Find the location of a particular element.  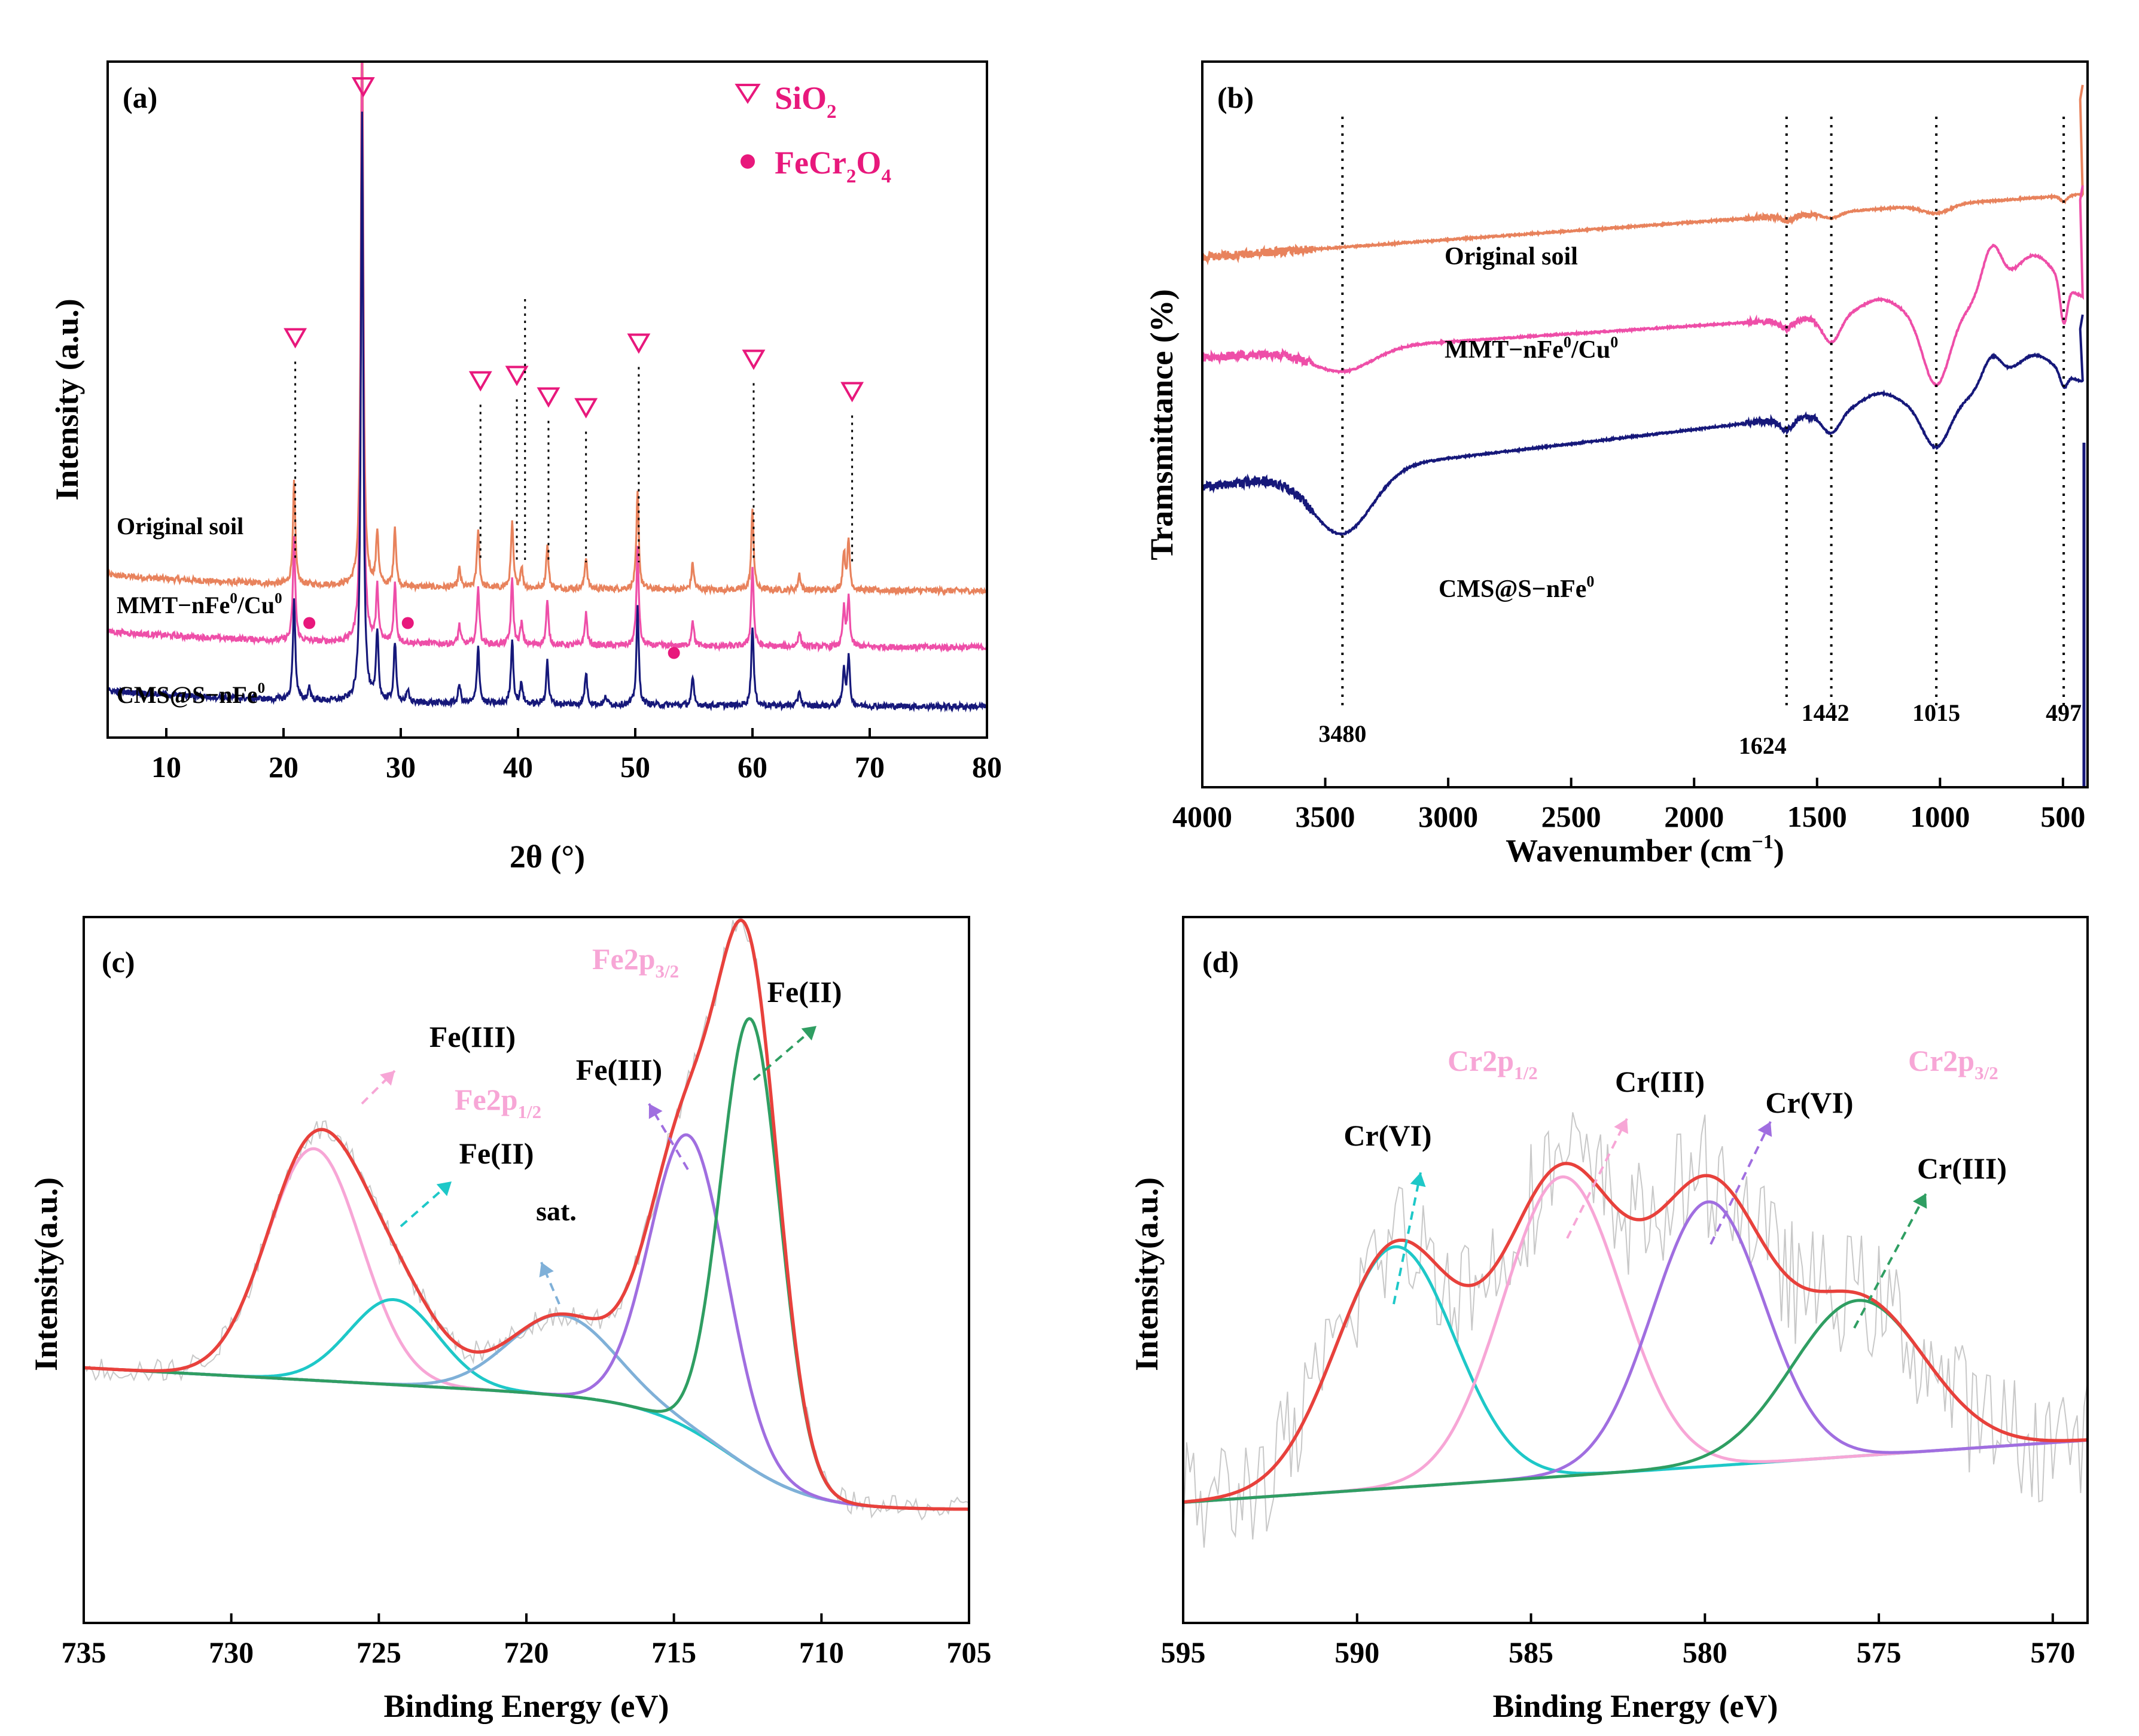

fe-iii-label-1: Fe(III) is located at coordinates (472, 1036).